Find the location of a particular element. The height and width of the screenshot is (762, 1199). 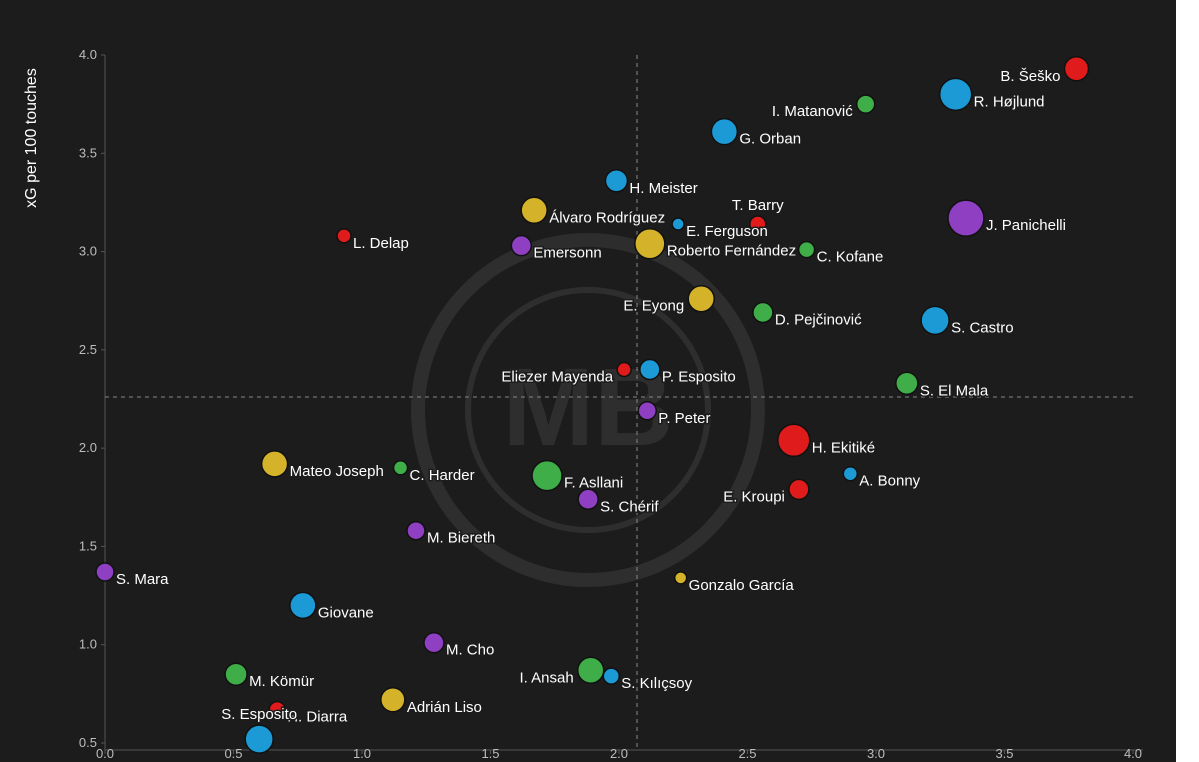

point-label: Roberto Fernández is located at coordinates (731, 251).